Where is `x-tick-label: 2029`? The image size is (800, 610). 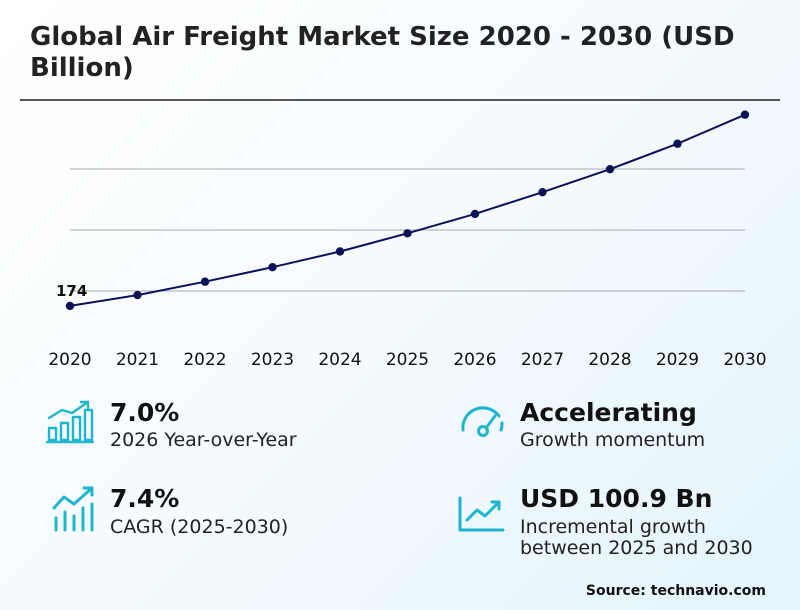
x-tick-label: 2029 is located at coordinates (677, 360).